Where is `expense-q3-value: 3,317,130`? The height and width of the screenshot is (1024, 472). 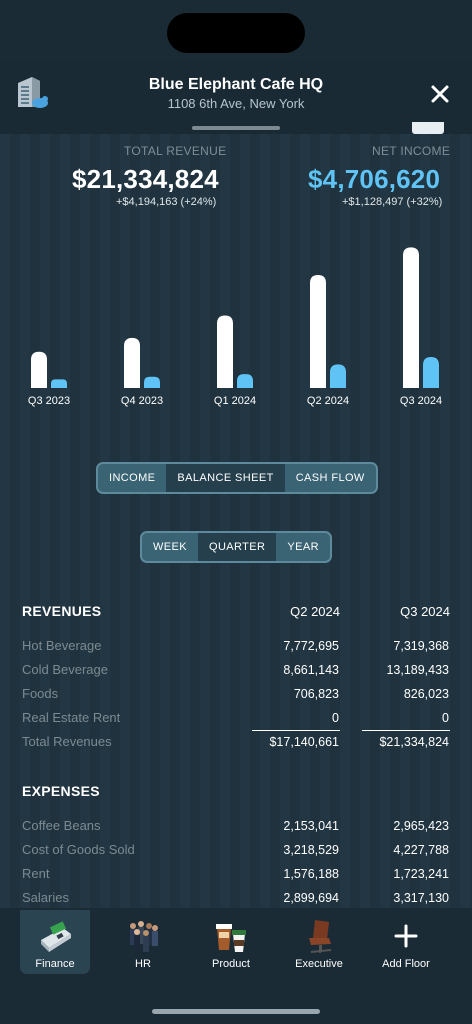 expense-q3-value: 3,317,130 is located at coordinates (421, 898).